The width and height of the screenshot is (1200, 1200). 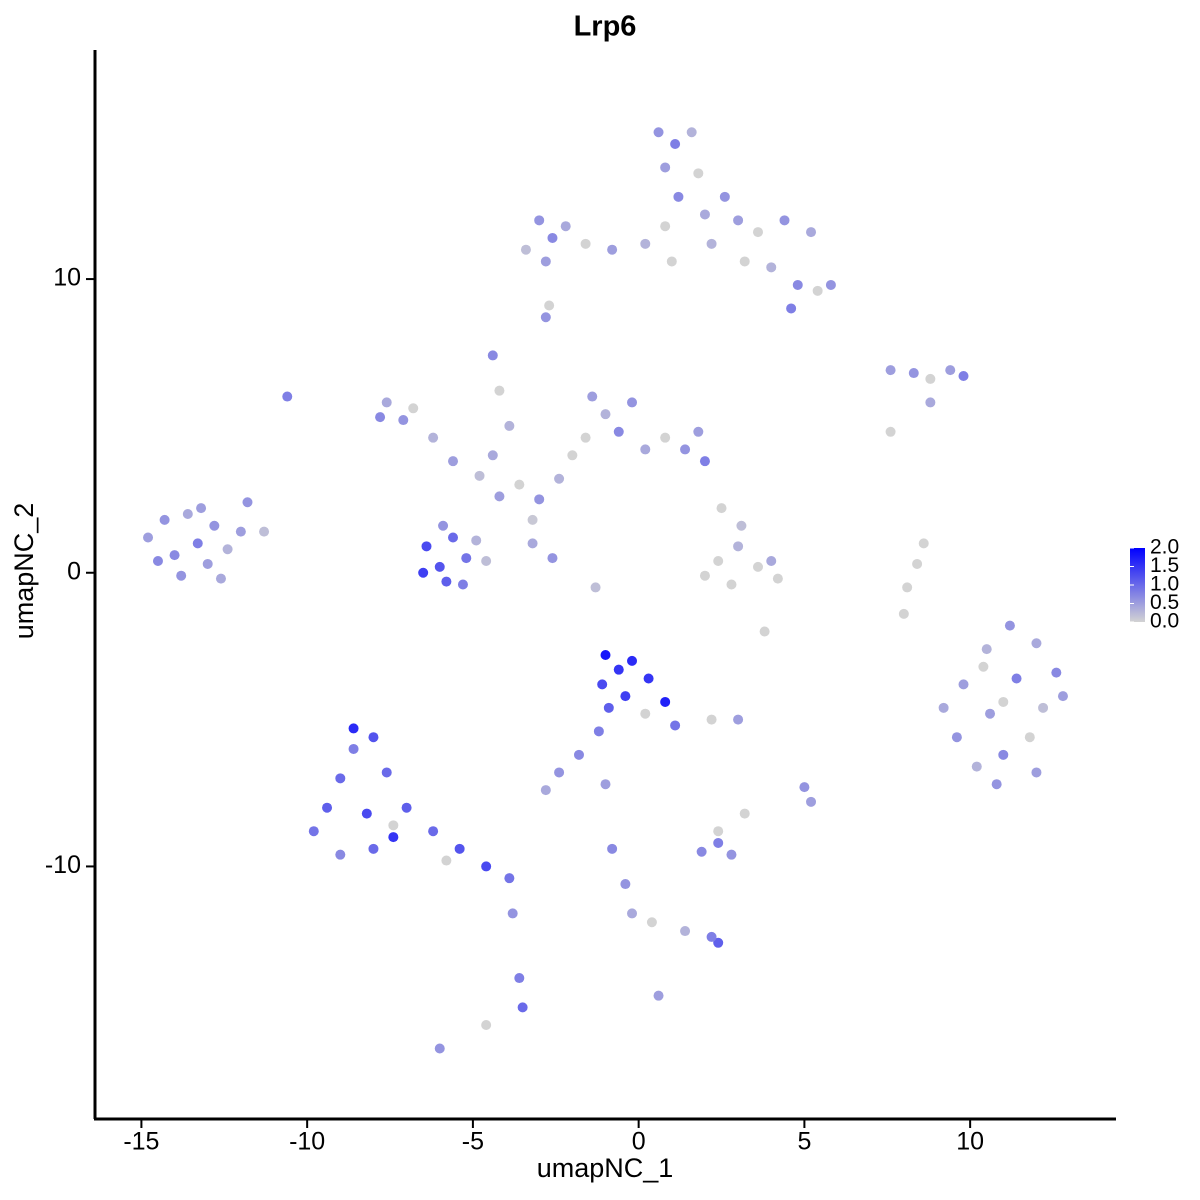 What do you see at coordinates (1164, 621) in the screenshot?
I see `colorbar-tick-label: 0.0` at bounding box center [1164, 621].